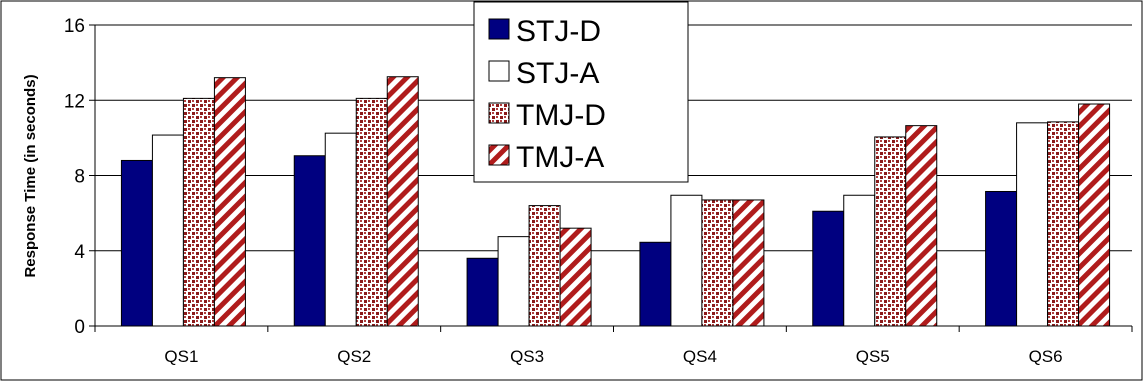  I want to click on bar-stj-d-qs6, so click(1001, 258).